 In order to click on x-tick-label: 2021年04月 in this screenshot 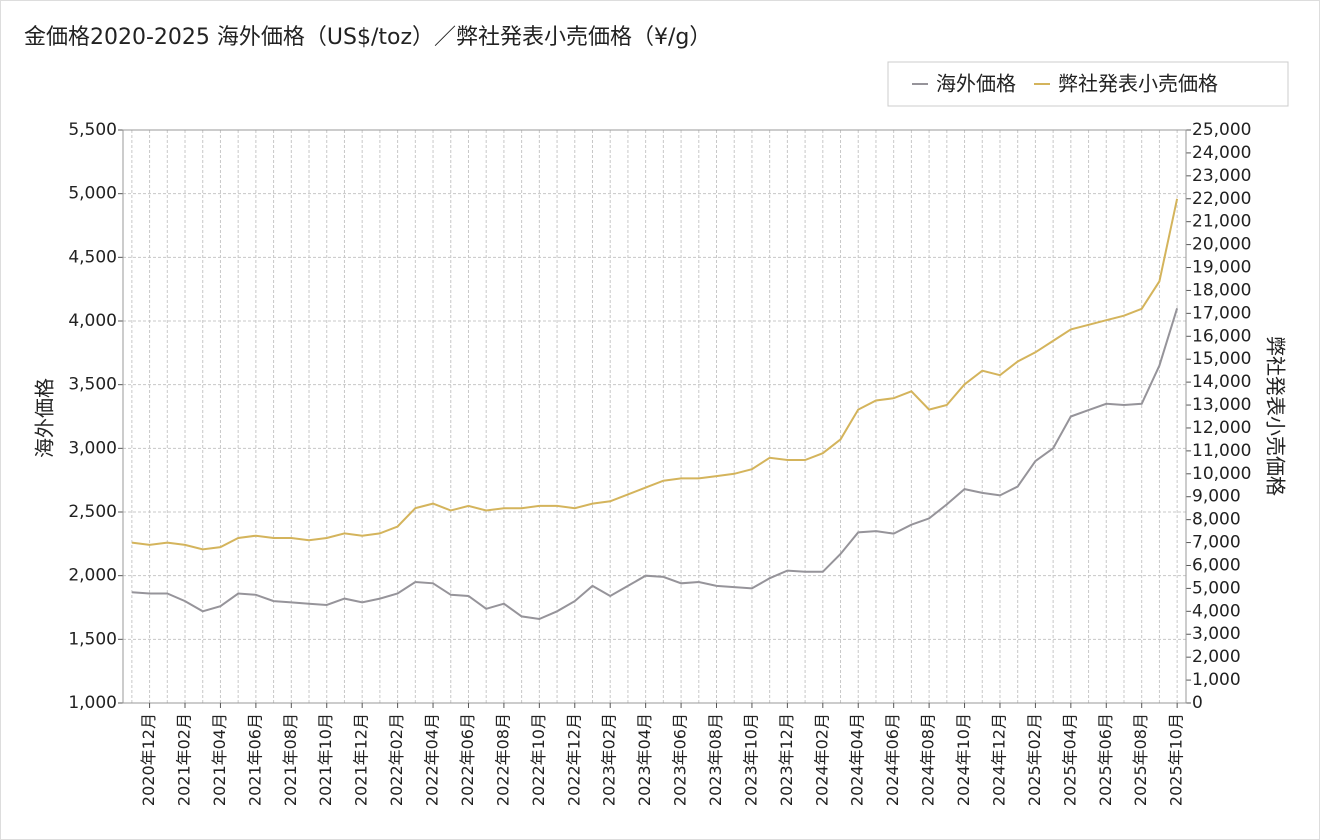, I will do `click(219, 759)`.